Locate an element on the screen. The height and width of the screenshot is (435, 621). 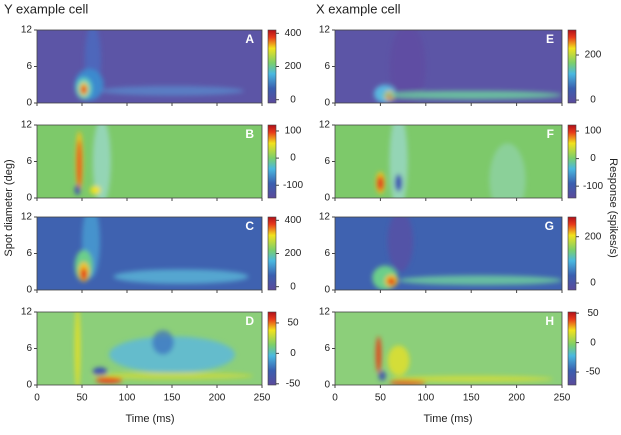
panel: C 0 6 12 0 200 400 is located at coordinates (161, 254).